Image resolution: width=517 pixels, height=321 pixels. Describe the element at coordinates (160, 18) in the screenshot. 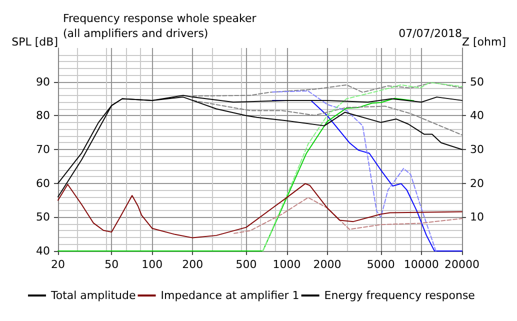

I see `chart-title: Frequency response whole speaker` at that location.